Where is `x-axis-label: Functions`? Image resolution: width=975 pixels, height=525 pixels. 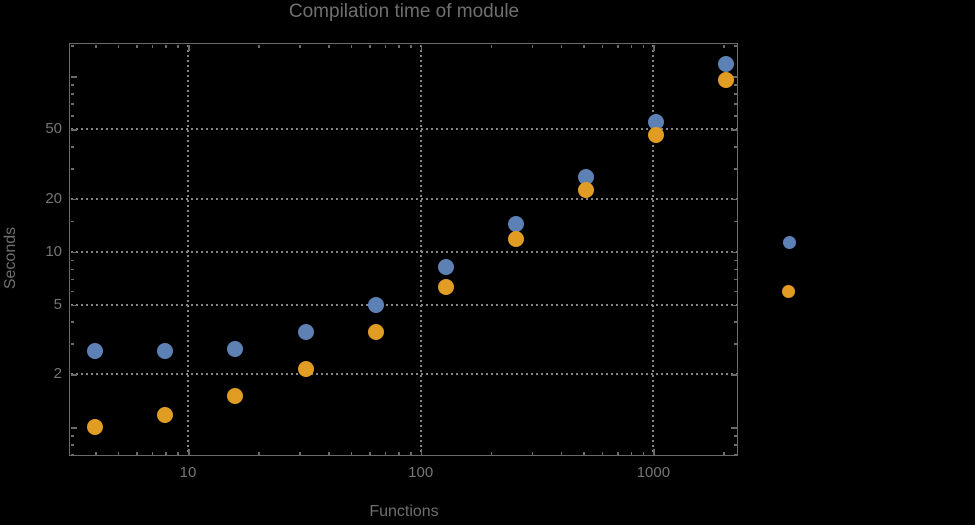
x-axis-label: Functions is located at coordinates (404, 511).